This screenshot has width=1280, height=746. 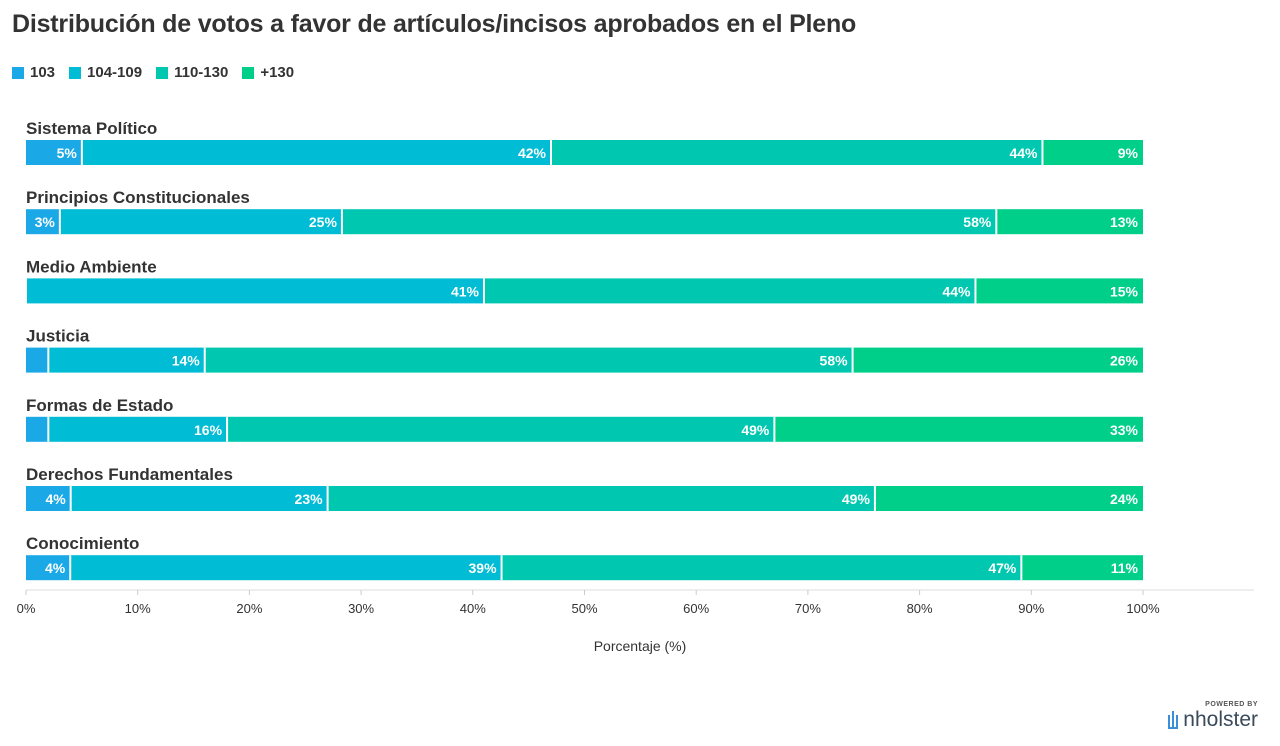 What do you see at coordinates (67, 153) in the screenshot?
I see `data-label: 5%` at bounding box center [67, 153].